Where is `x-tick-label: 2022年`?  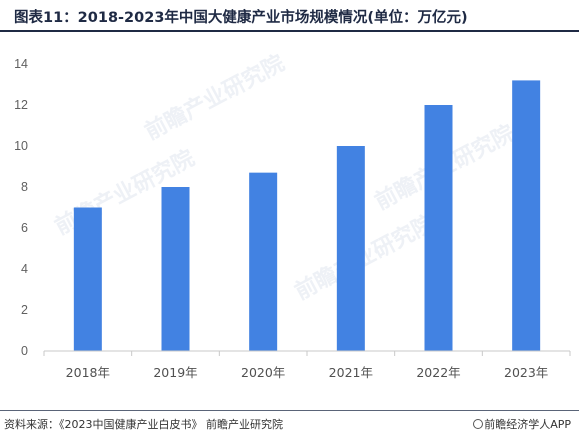 x-tick-label: 2022年 is located at coordinates (438, 372).